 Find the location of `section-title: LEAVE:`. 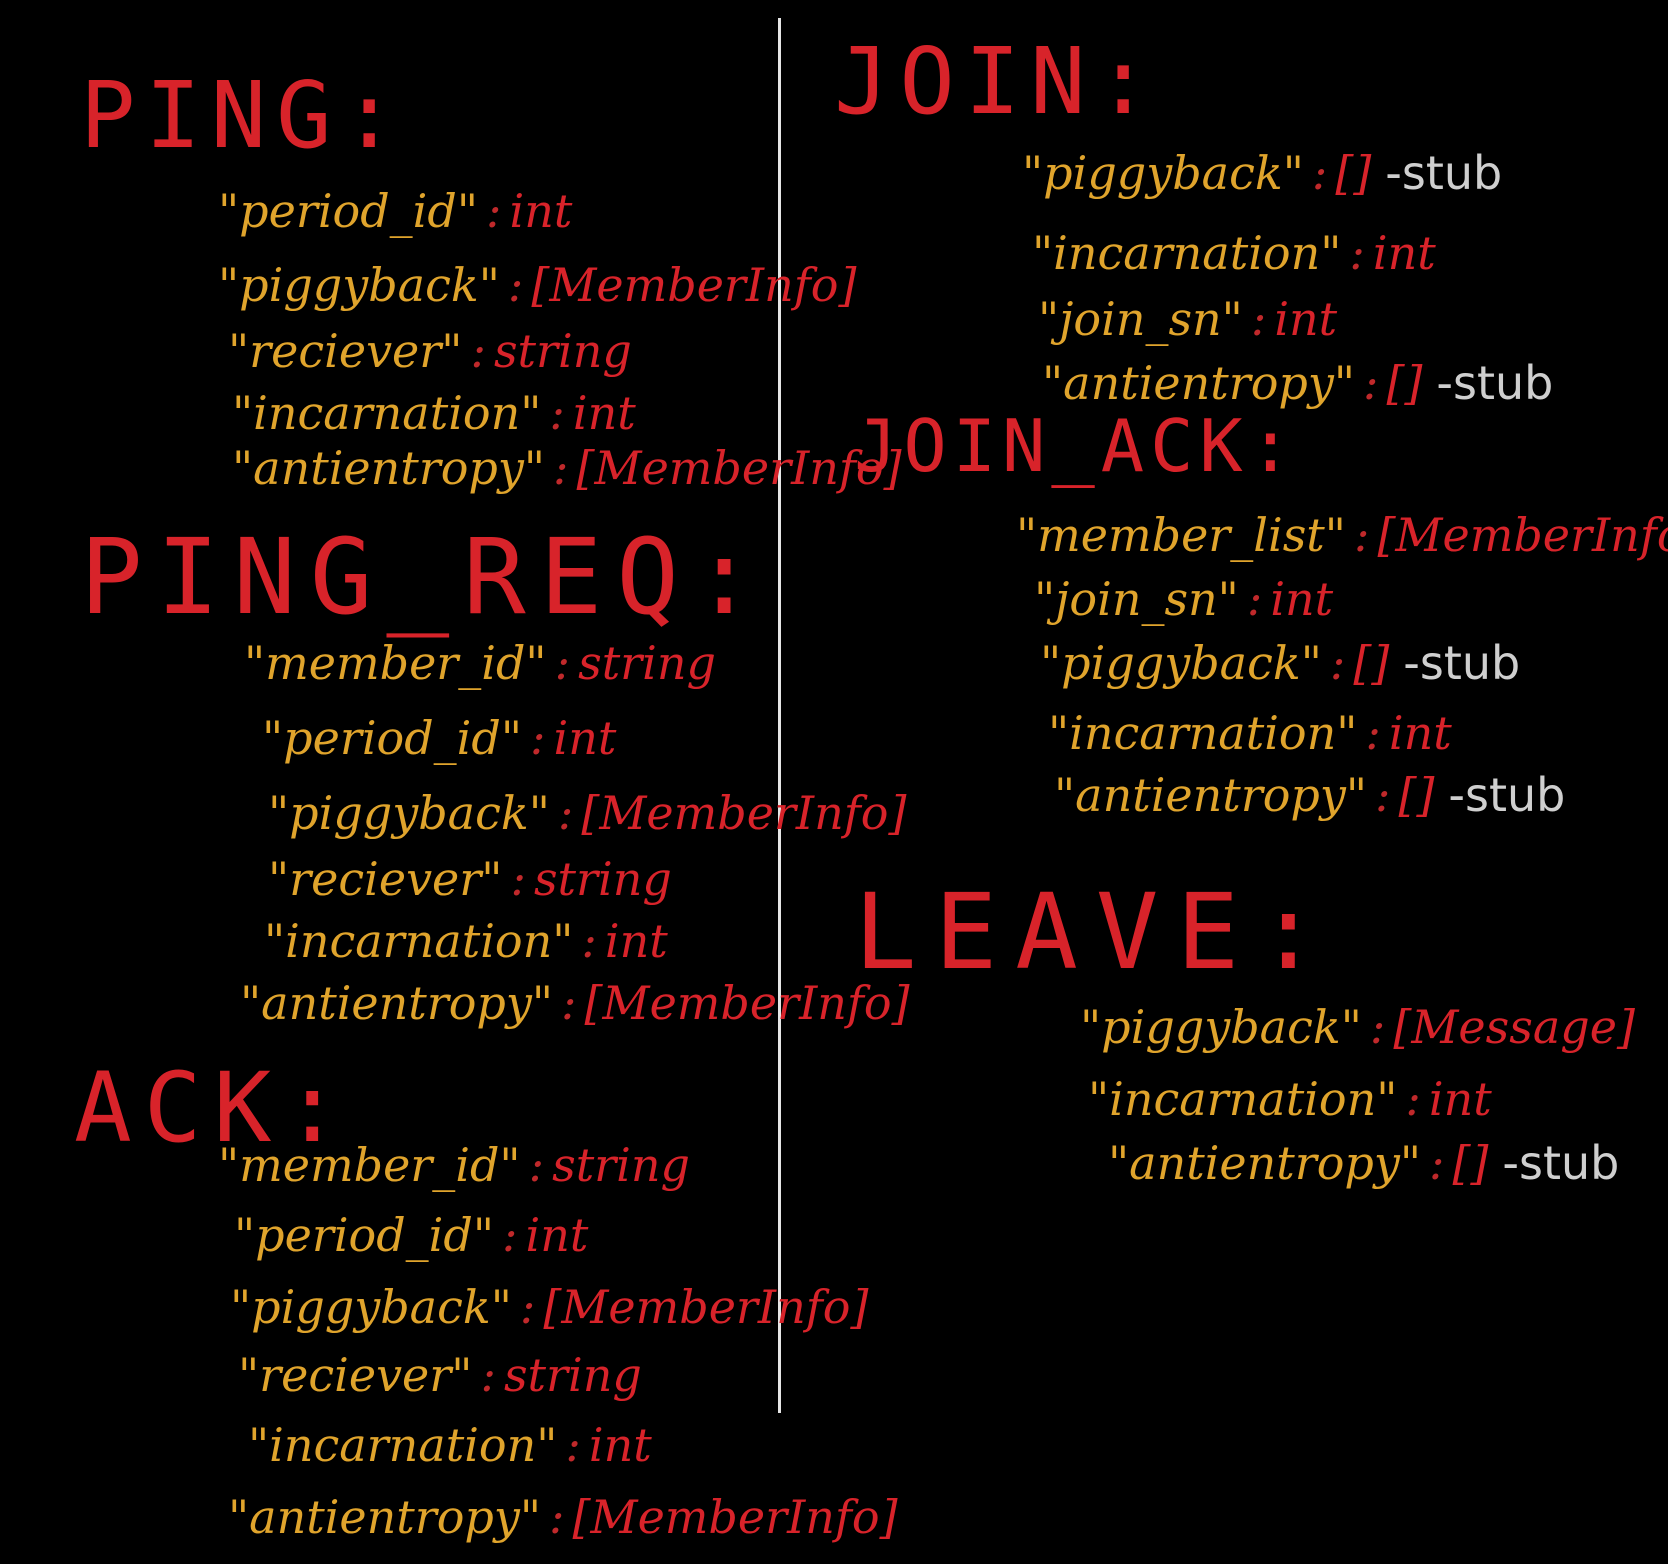

section-title: LEAVE: is located at coordinates (1096, 932).